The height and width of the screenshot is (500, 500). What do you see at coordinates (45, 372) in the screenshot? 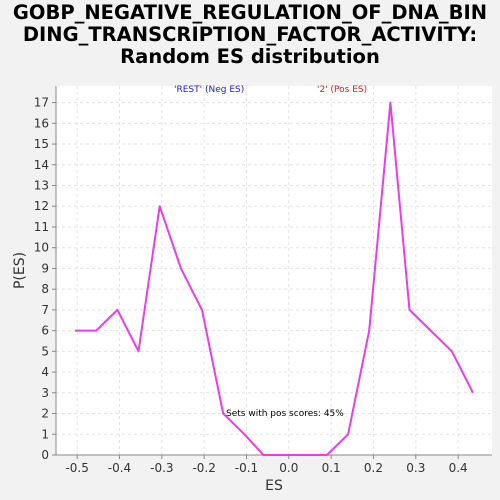
I see `y-tick-label: 4` at bounding box center [45, 372].